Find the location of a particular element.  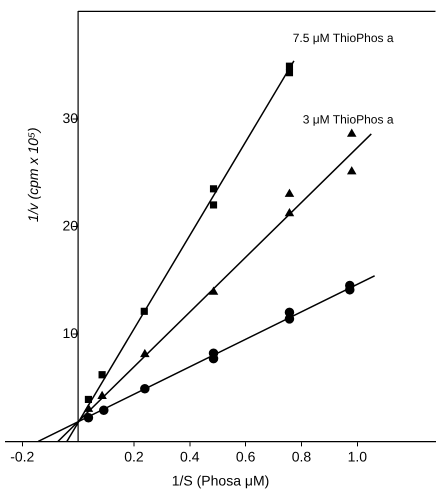

x-tick-label: -0.2 is located at coordinates (22, 456).